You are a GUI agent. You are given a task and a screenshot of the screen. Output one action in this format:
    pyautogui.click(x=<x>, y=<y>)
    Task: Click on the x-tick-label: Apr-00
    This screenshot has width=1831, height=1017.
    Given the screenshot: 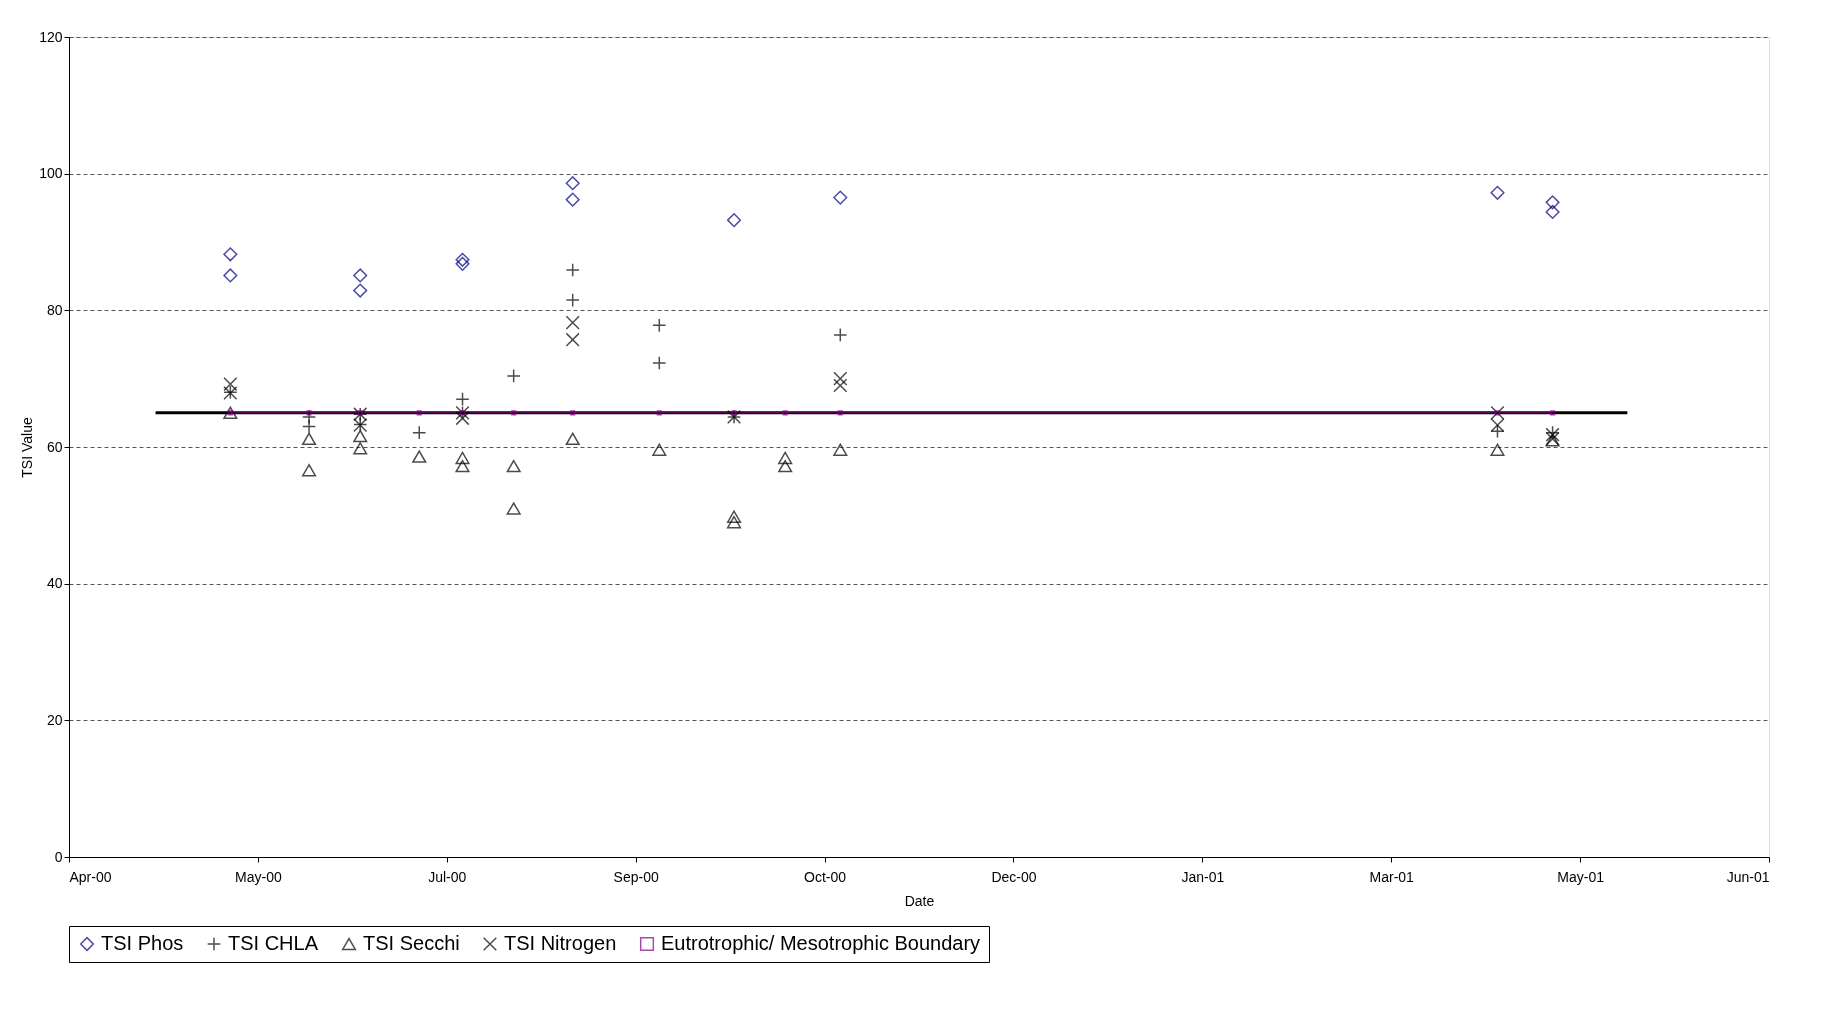 What is the action you would take?
    pyautogui.click(x=90, y=876)
    